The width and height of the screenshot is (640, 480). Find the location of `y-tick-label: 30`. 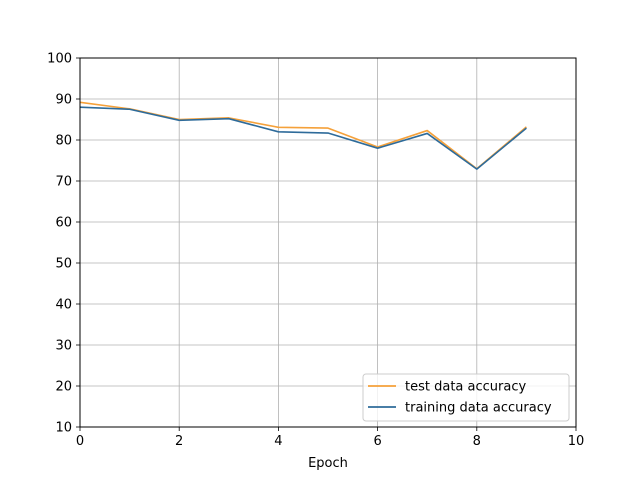

y-tick-label: 30 is located at coordinates (63, 346).